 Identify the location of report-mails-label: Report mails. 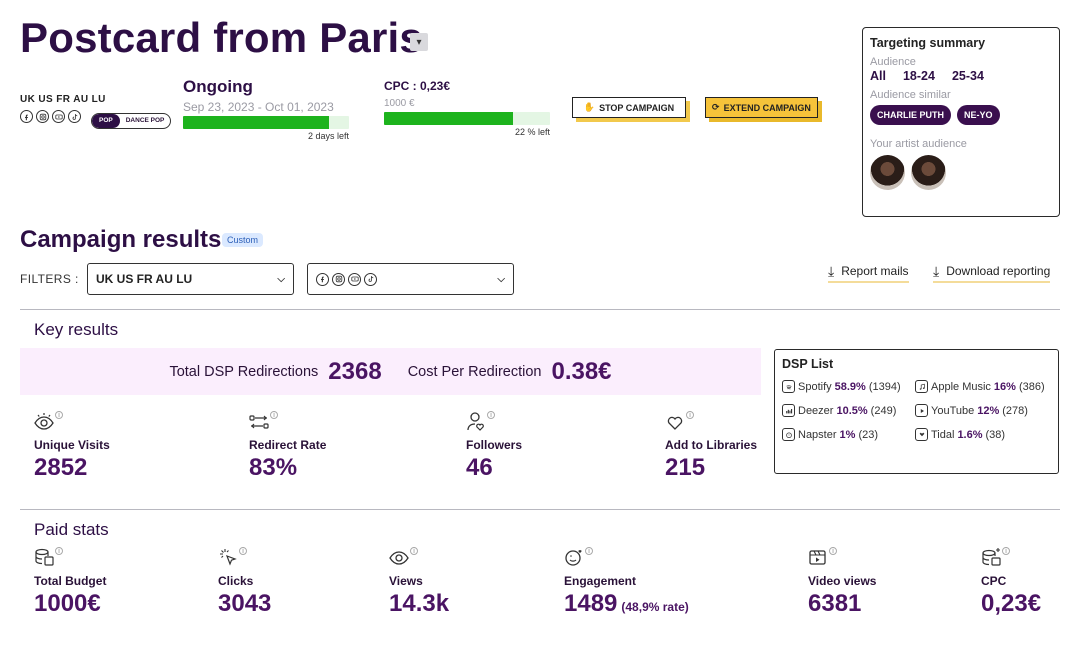
(875, 271).